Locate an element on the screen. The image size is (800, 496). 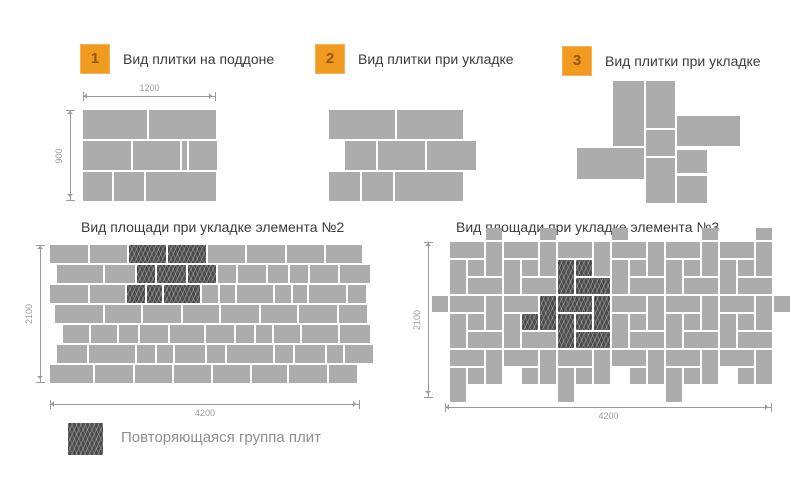
step-3-badge: 3 is located at coordinates (577, 61).